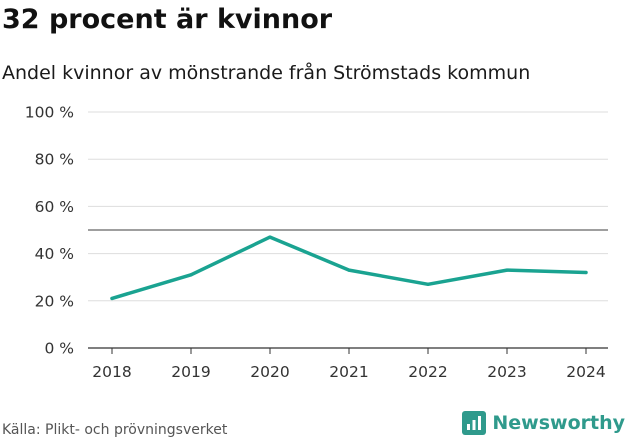 This screenshot has width=631, height=440. Describe the element at coordinates (474, 423) in the screenshot. I see `bar-chart-icon` at that location.